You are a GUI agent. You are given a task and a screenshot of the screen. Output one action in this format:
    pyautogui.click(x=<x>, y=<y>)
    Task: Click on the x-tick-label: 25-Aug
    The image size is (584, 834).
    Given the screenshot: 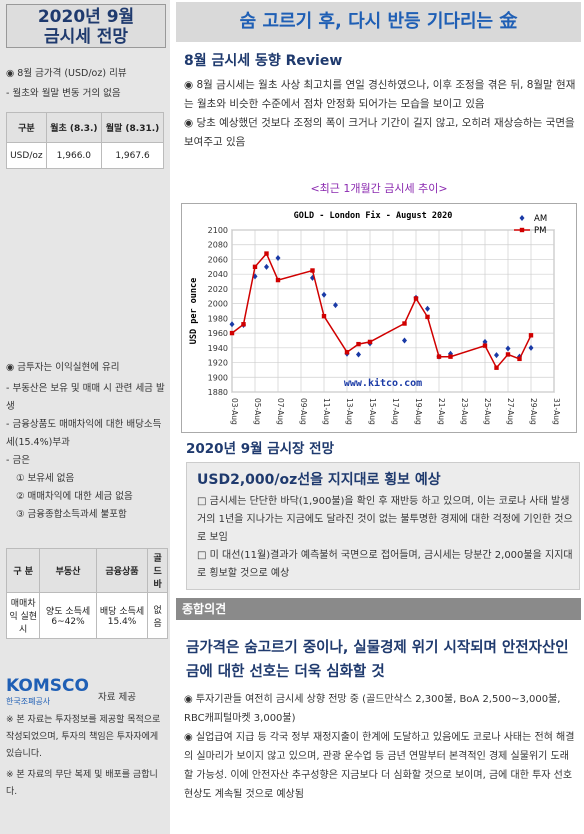 What is the action you would take?
    pyautogui.click(x=487, y=411)
    